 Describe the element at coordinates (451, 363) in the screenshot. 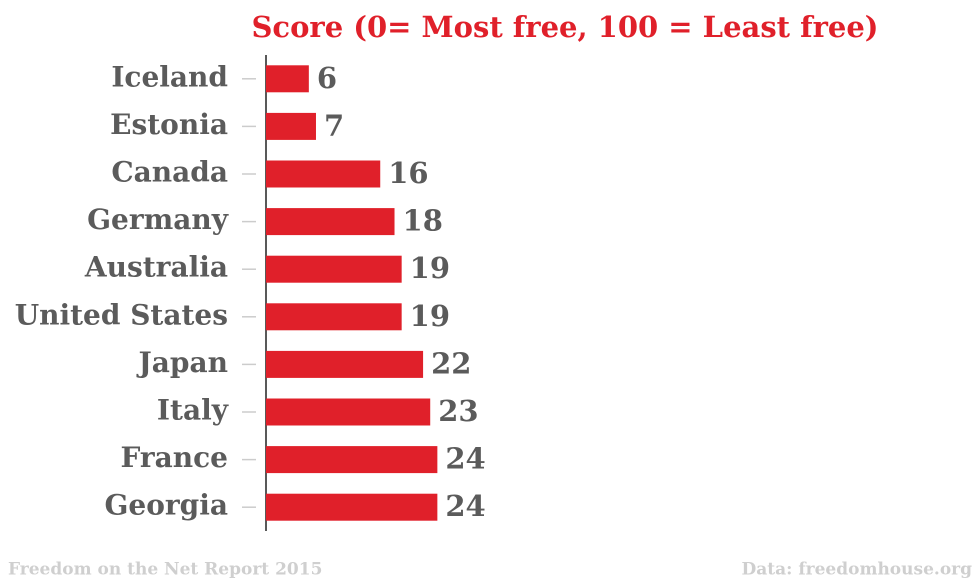

I see `value-label: 22` at that location.